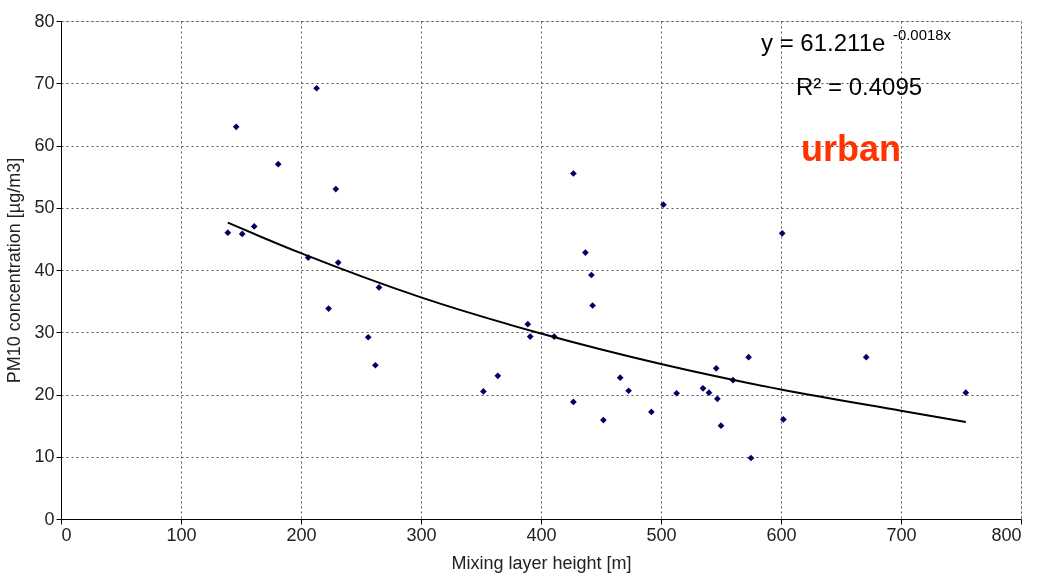  I want to click on x-tick-label: 300, so click(421, 534).